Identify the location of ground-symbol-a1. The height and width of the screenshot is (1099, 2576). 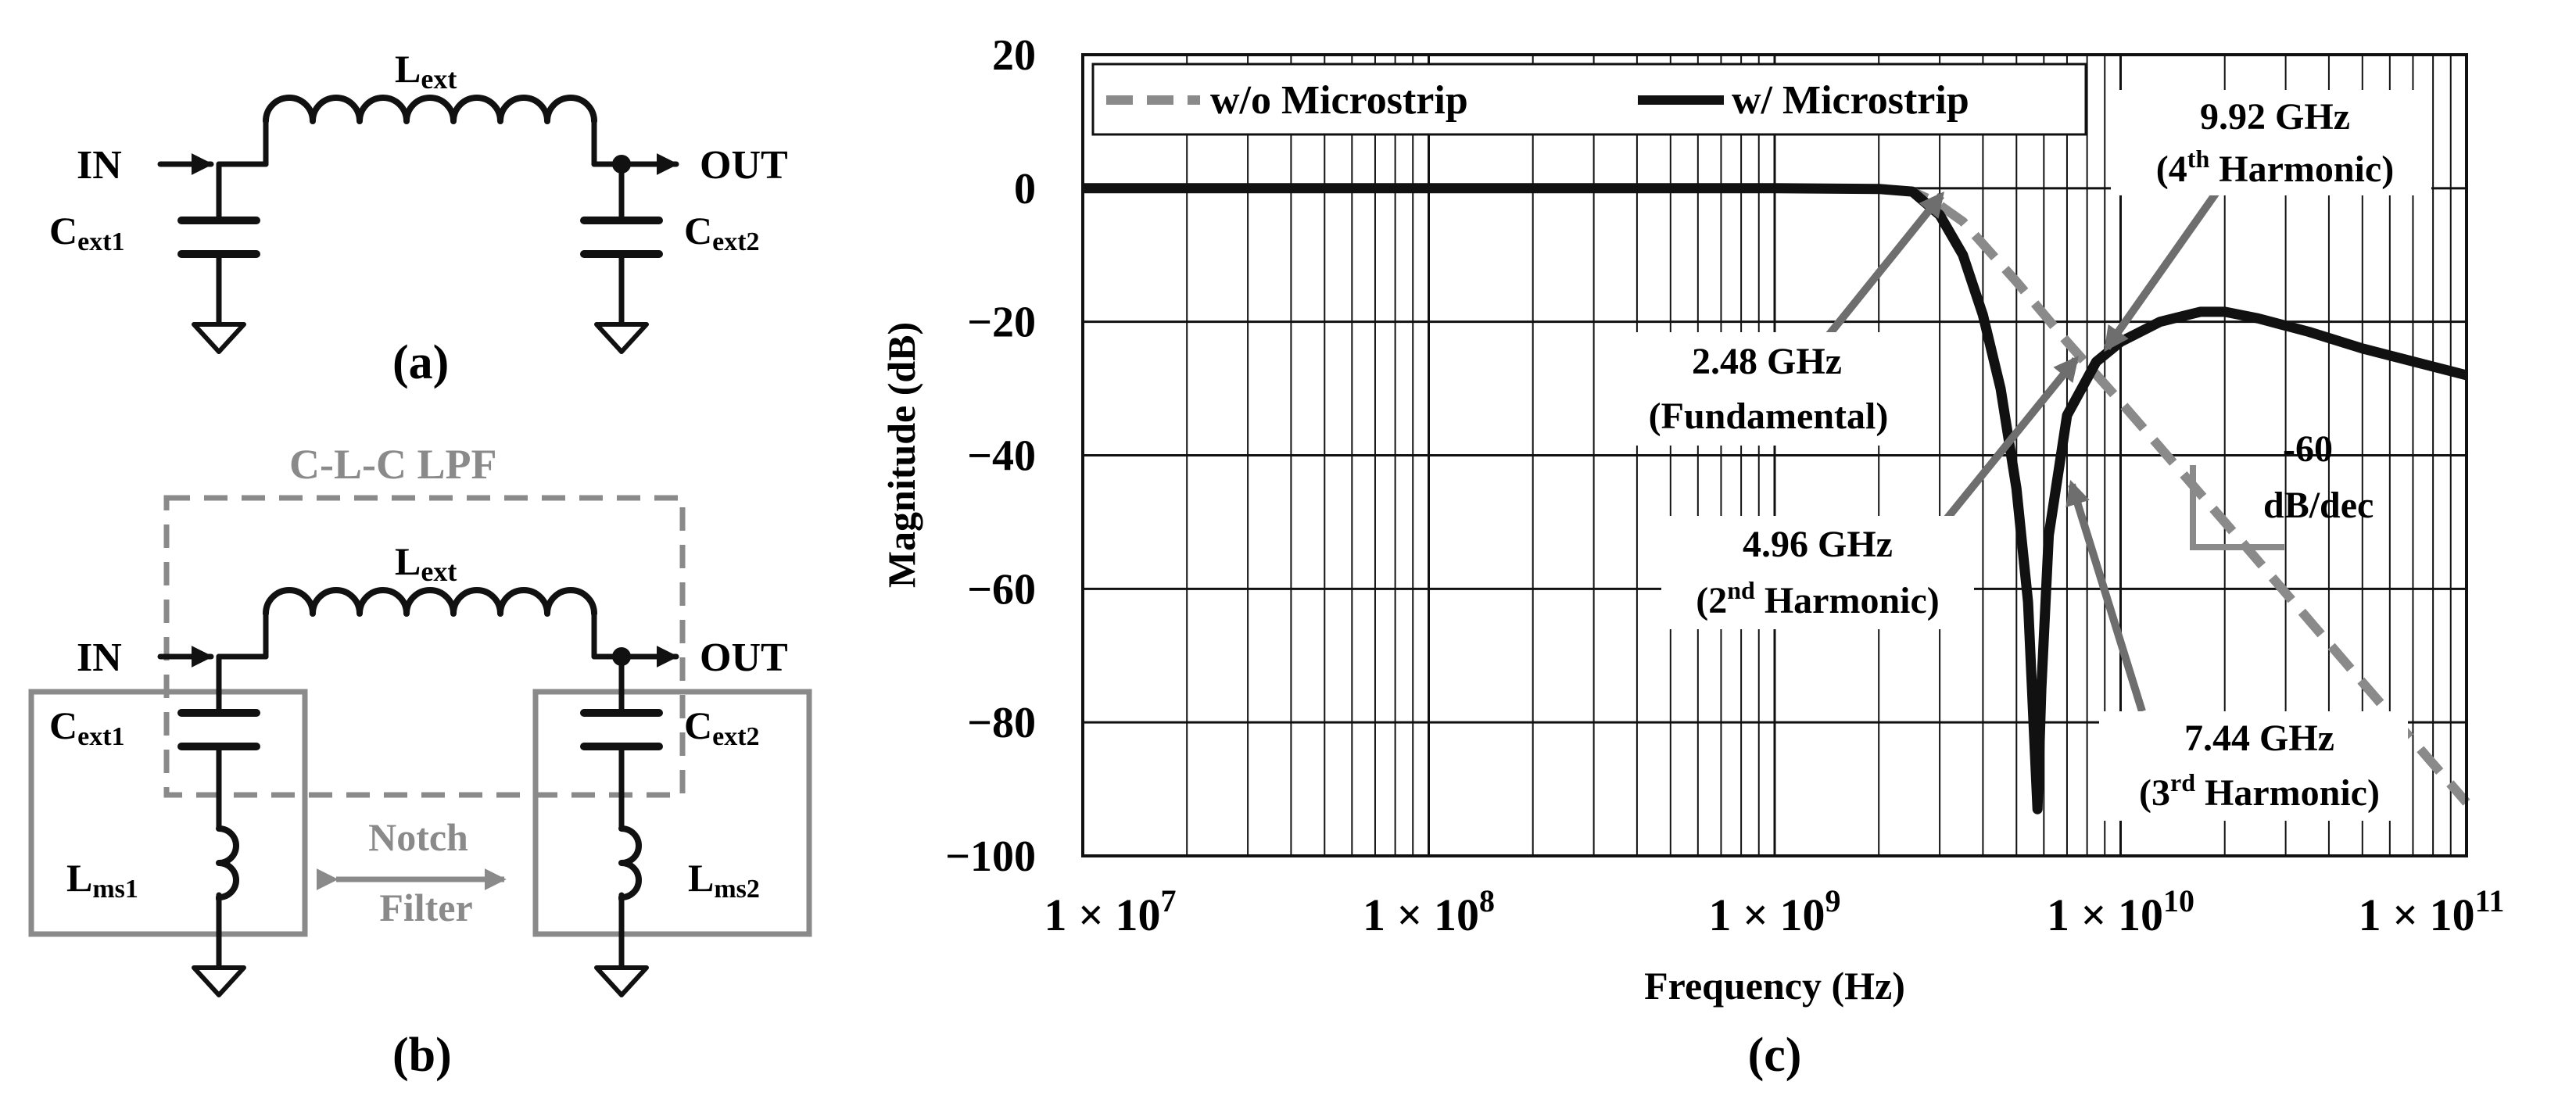
(219, 338).